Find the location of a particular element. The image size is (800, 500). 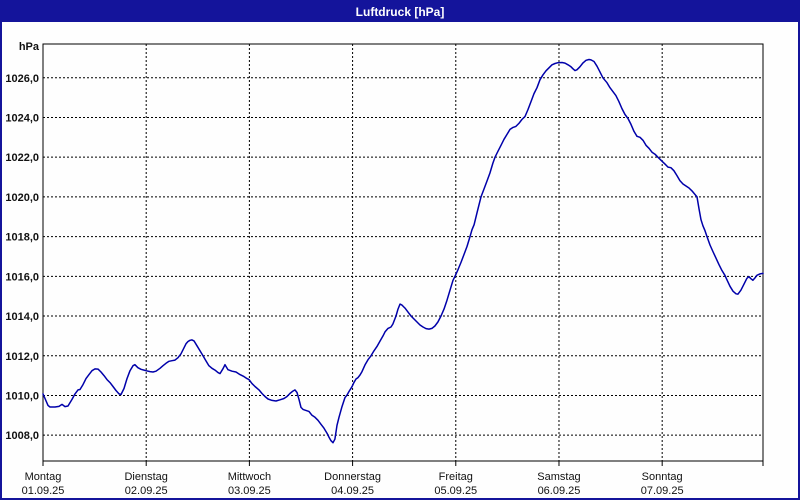

y-tick-label: 1024,0 is located at coordinates (22, 118).